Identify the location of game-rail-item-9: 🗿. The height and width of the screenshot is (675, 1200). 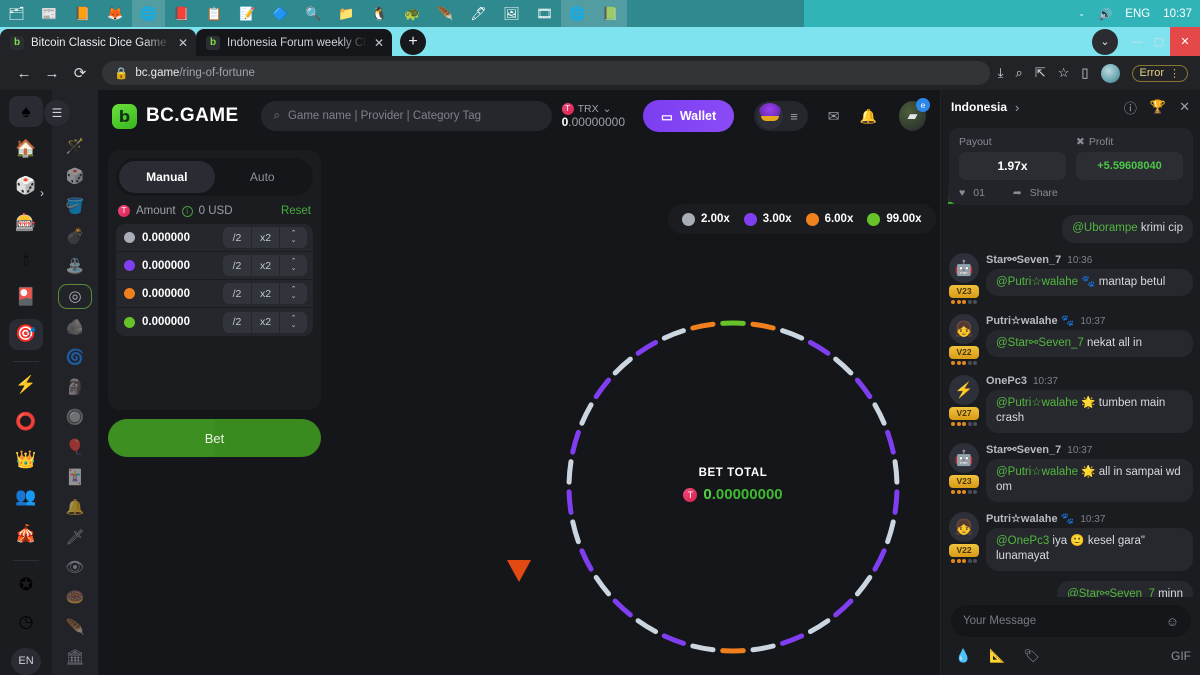
(75, 387).